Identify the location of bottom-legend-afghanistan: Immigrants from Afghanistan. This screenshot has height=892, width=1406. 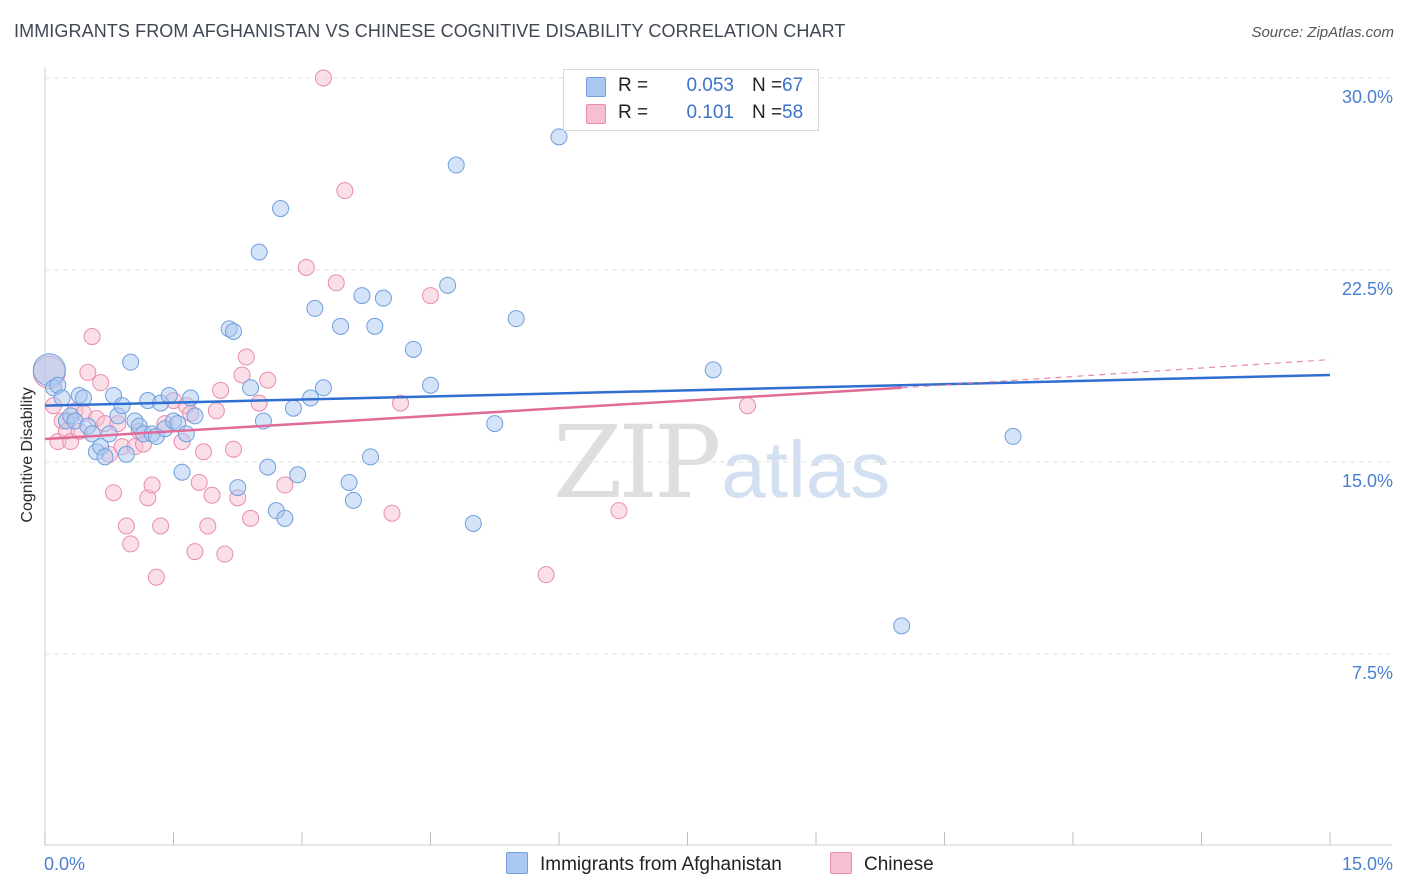
(644, 864).